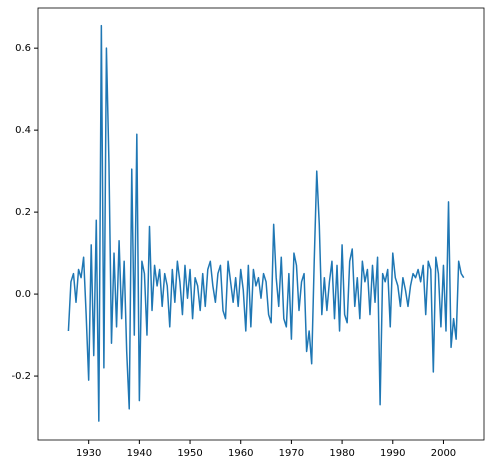  Describe the element at coordinates (189, 453) in the screenshot. I see `x-tick-label: 1950` at that location.